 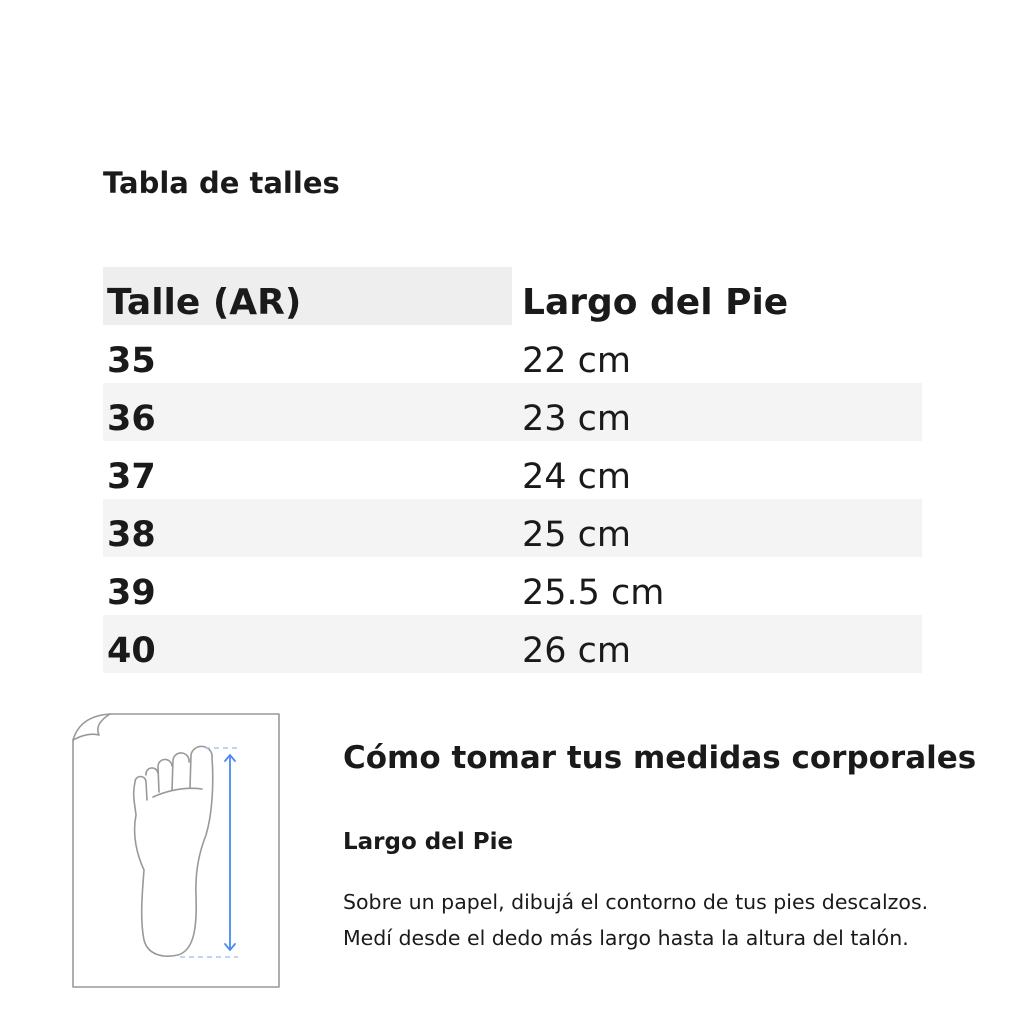 What do you see at coordinates (428, 842) in the screenshot?
I see `guide-subheading: Largo del Pie` at bounding box center [428, 842].